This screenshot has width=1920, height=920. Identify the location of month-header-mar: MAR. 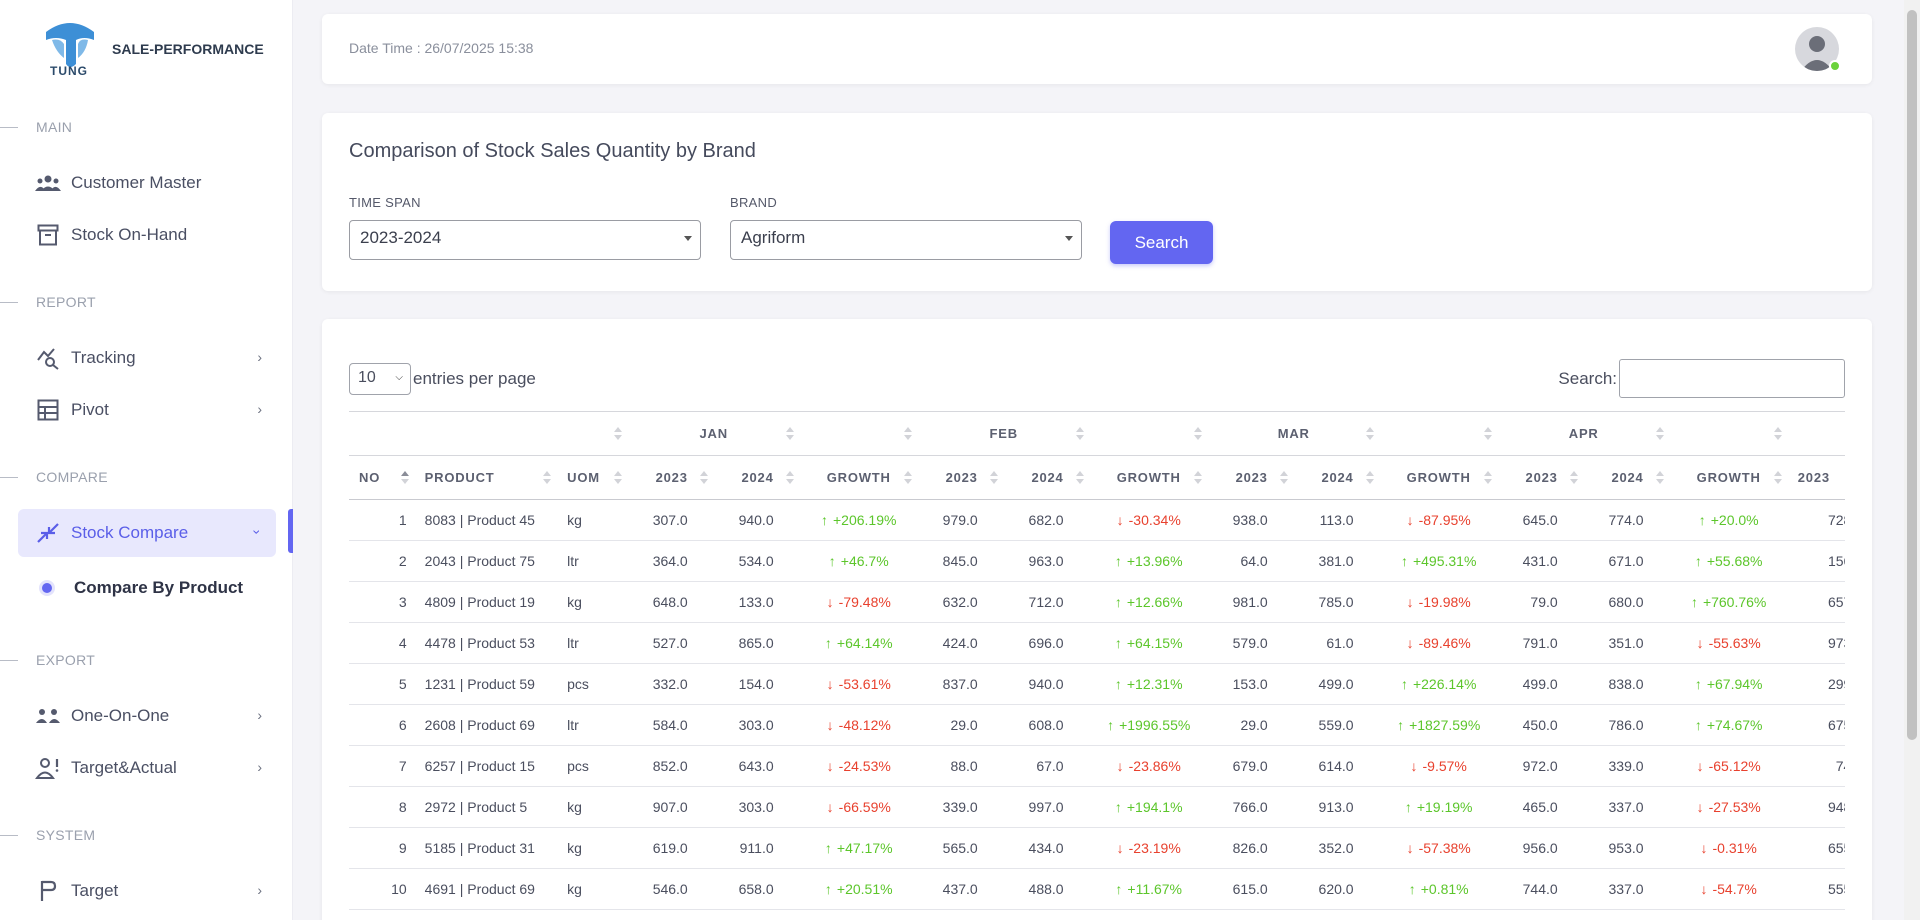
(1293, 433).